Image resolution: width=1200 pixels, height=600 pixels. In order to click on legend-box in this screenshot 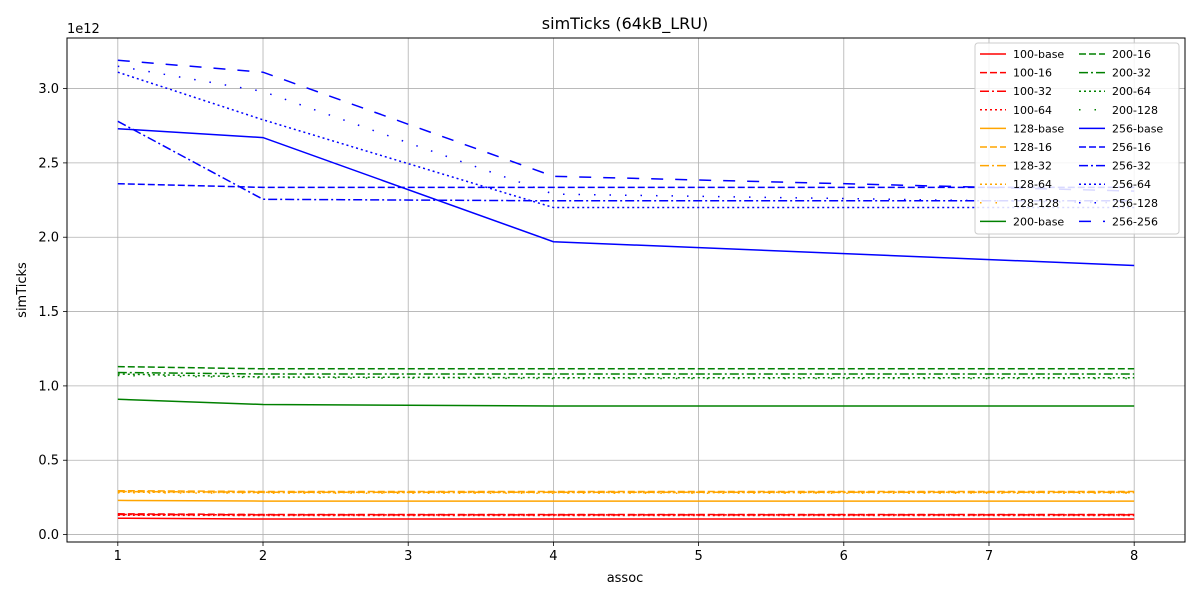, I will do `click(1077, 138)`.